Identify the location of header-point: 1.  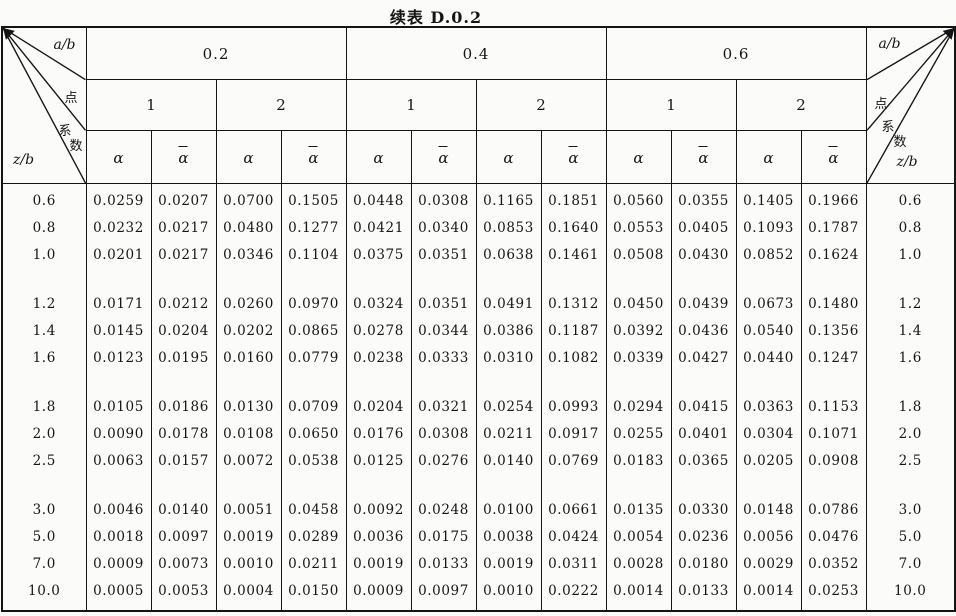
(671, 105).